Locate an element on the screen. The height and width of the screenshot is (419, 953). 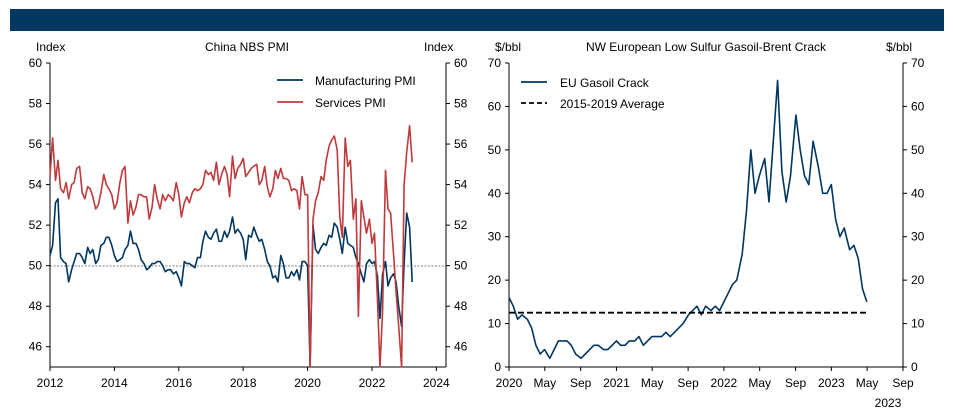
crack-right-ylabel: $/bbl is located at coordinates (899, 47).